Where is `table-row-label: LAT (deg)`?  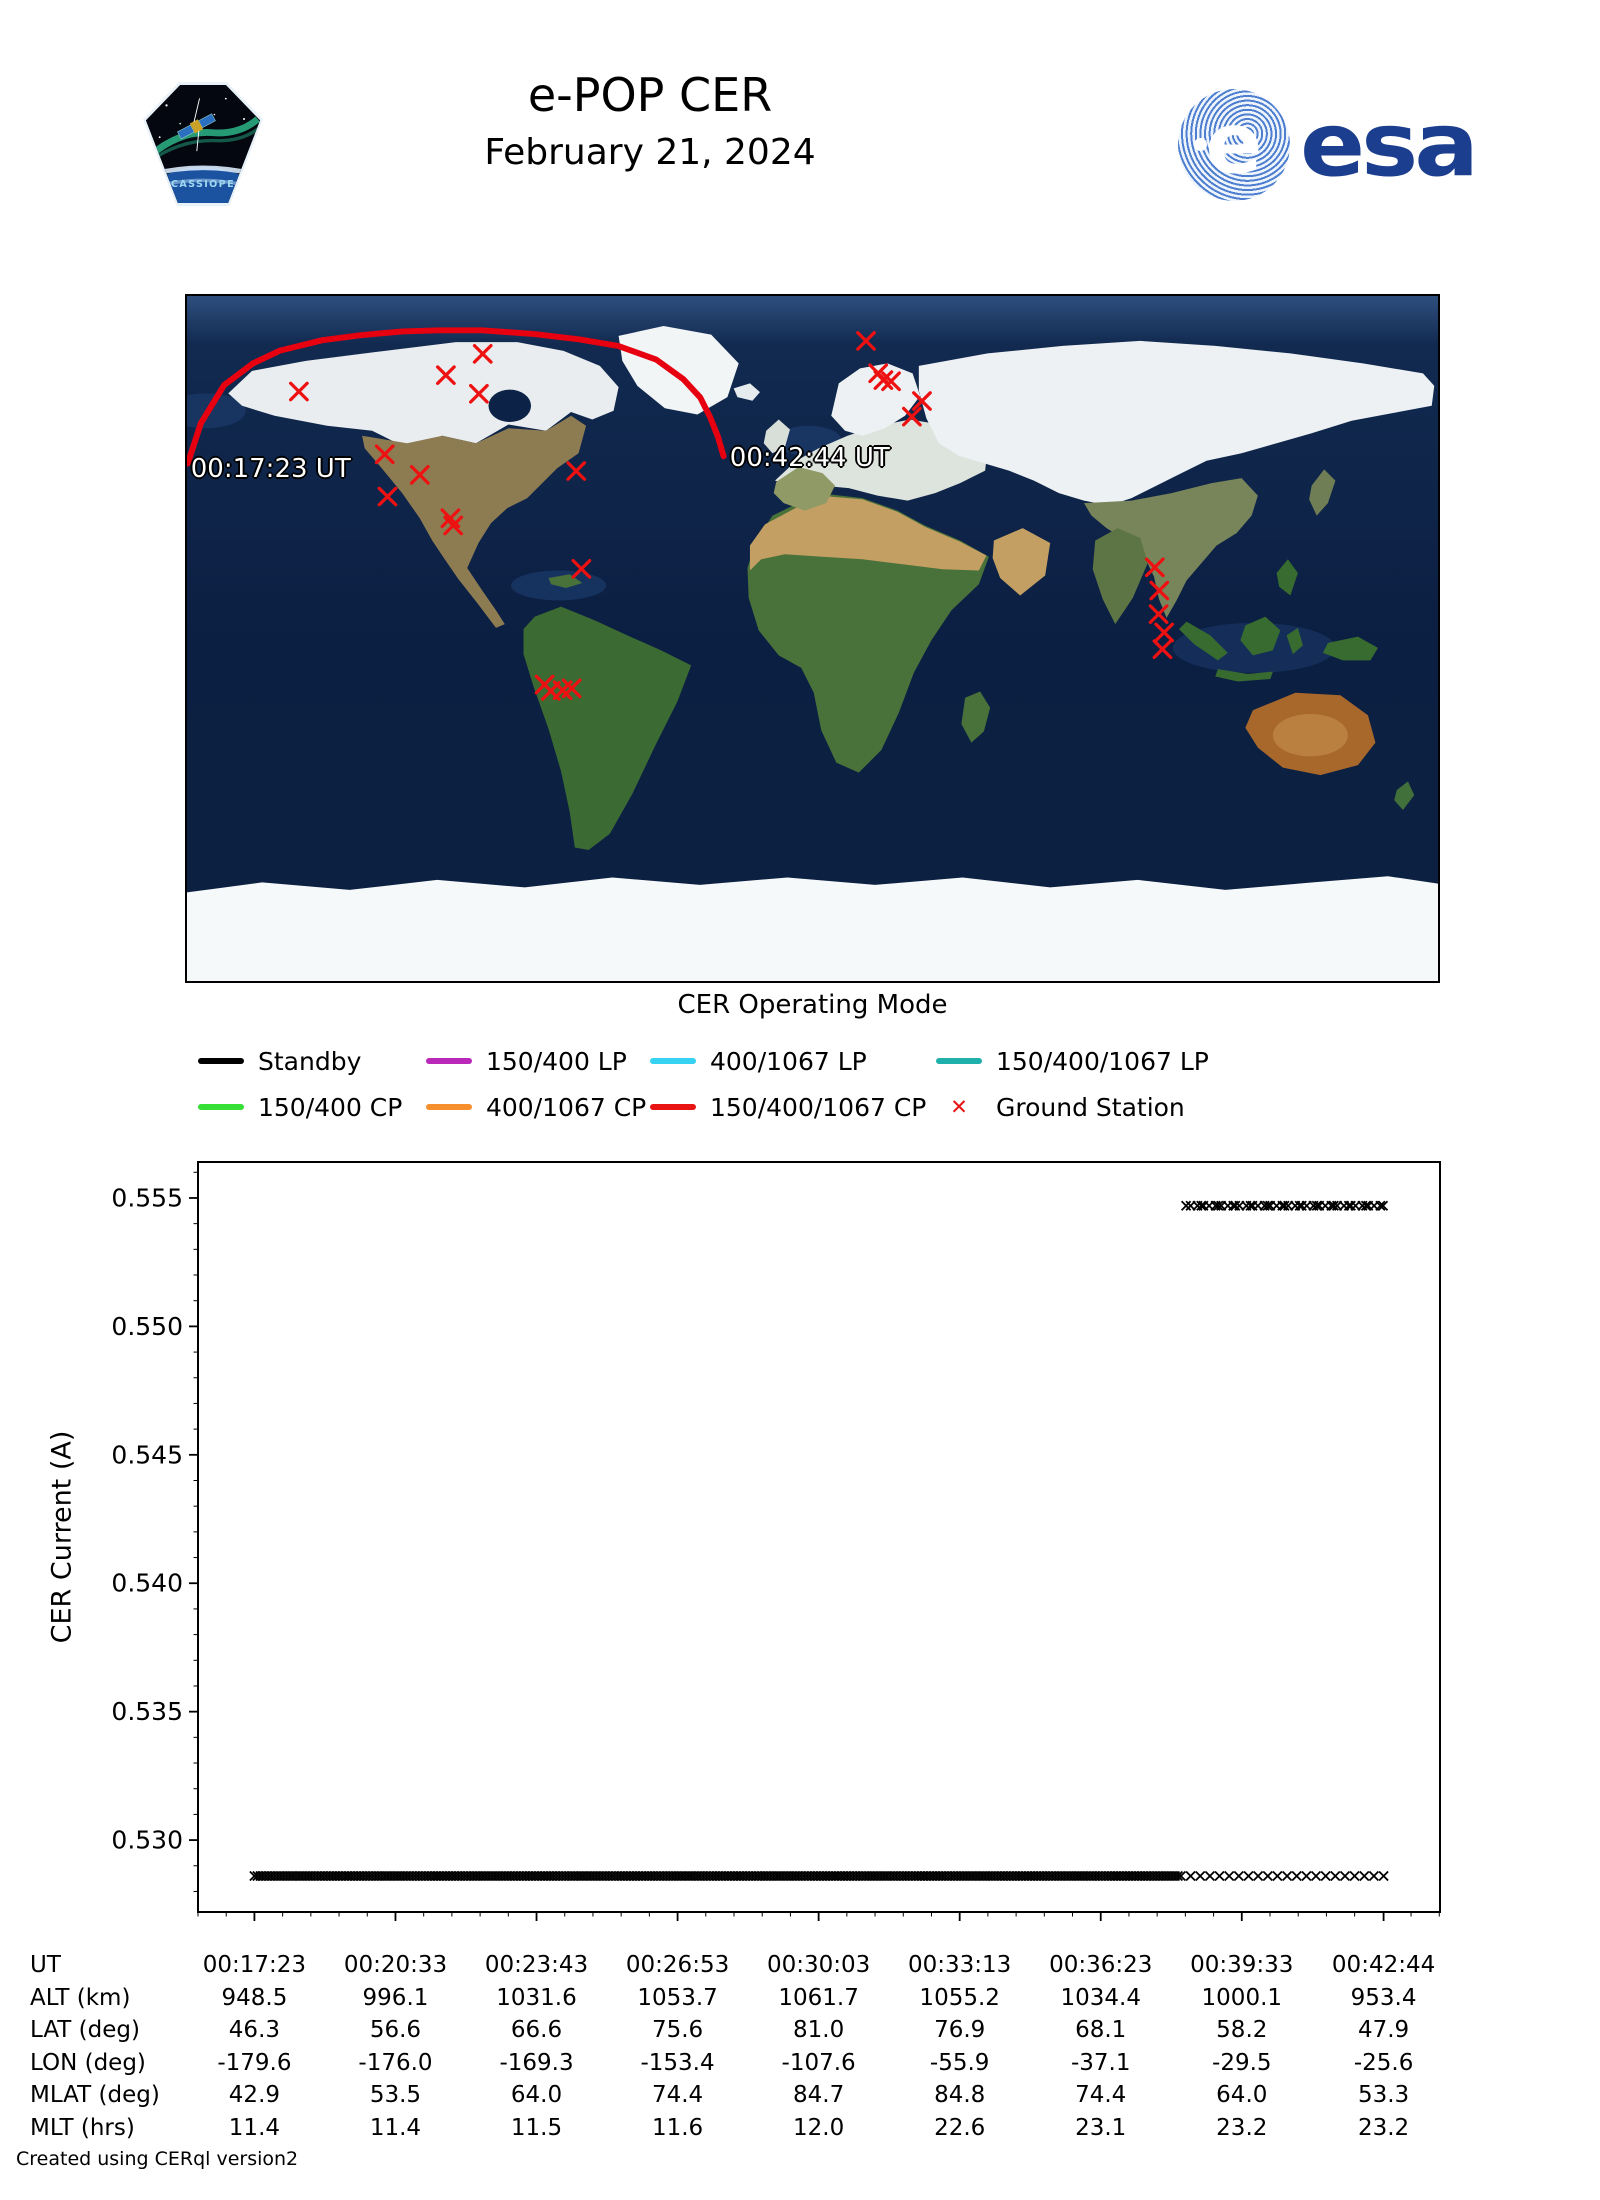 table-row-label: LAT (deg) is located at coordinates (85, 2030).